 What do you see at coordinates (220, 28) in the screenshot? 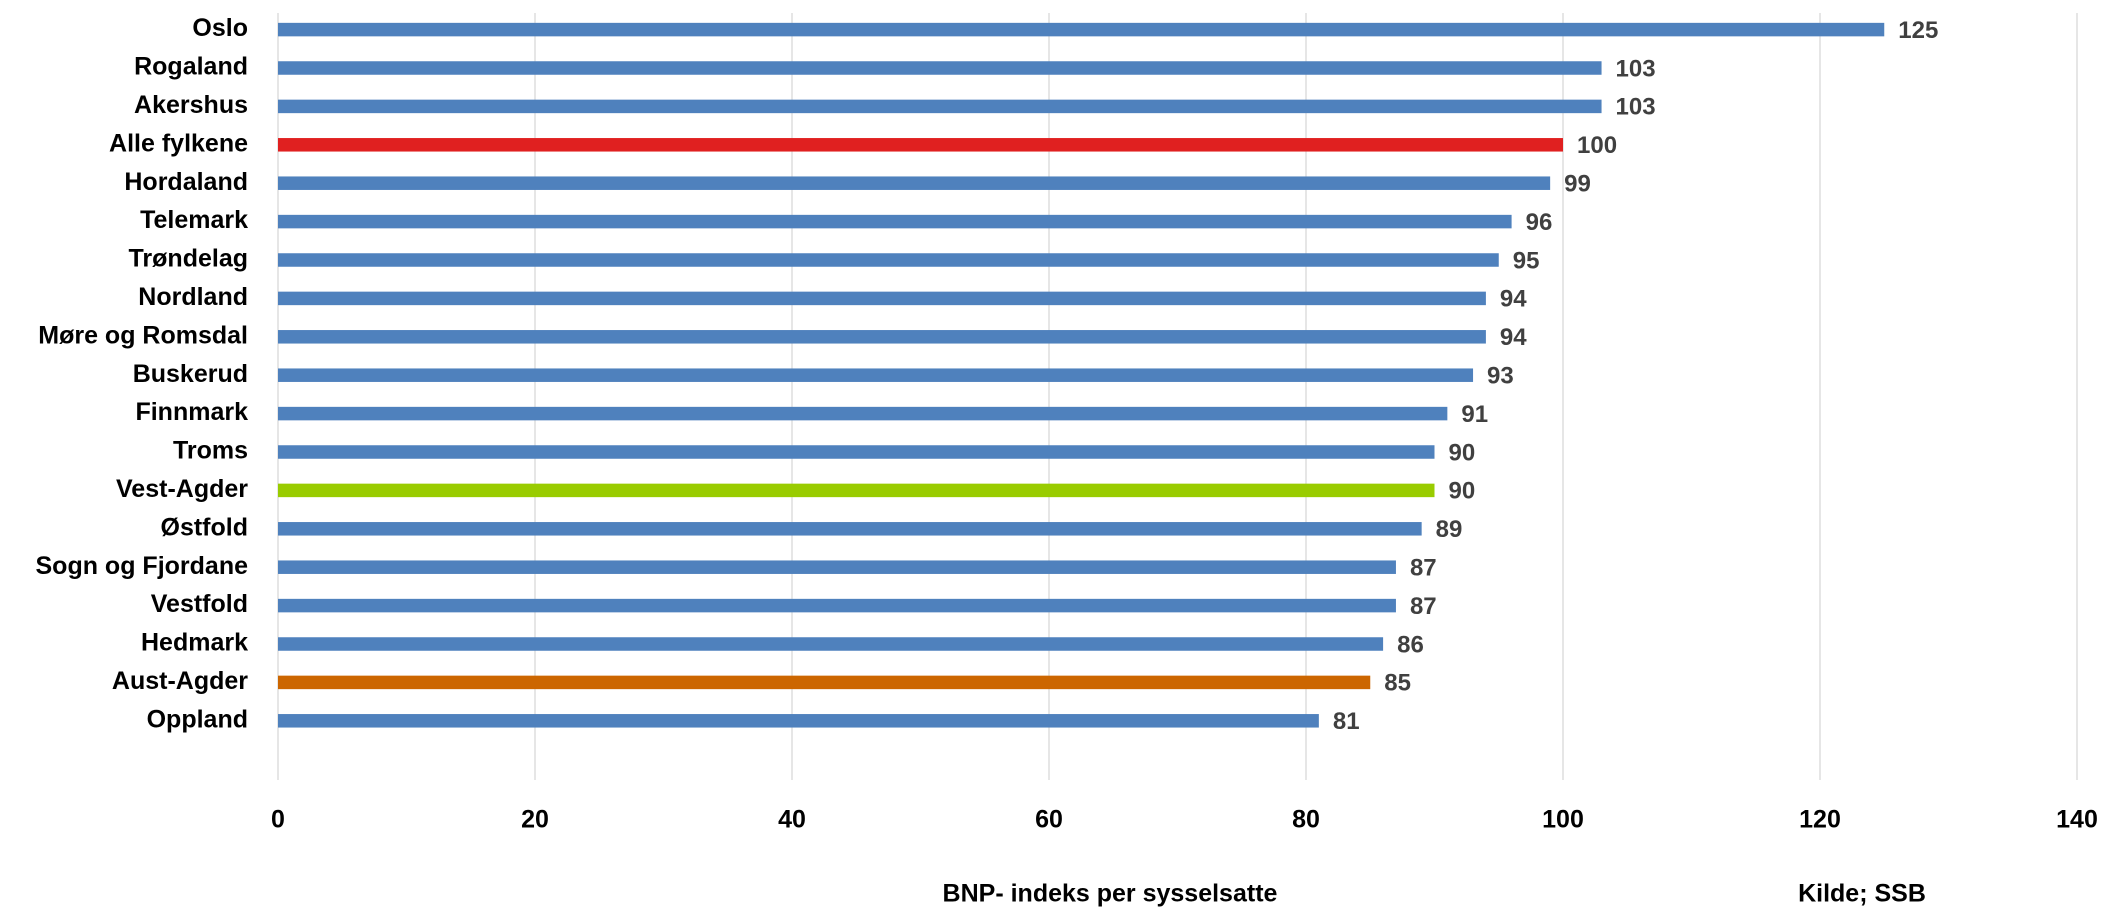
I see `y-tick-label: Oslo` at bounding box center [220, 28].